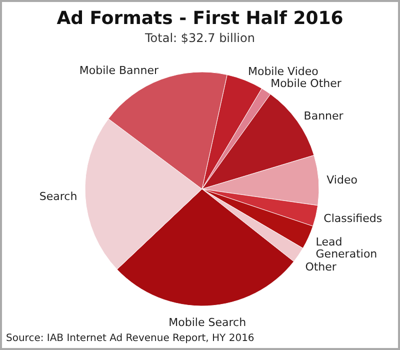 The image size is (400, 350). I want to click on slice-label: Mobile Video, so click(283, 71).